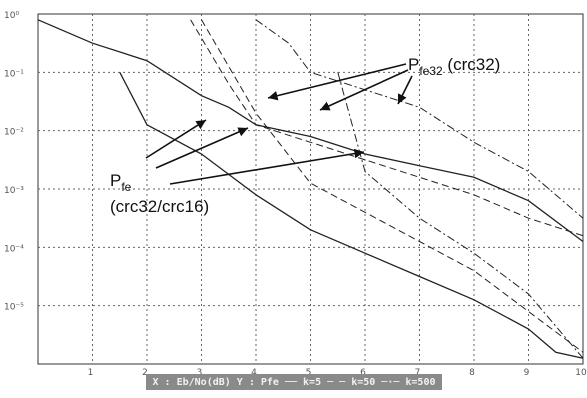  Describe the element at coordinates (145, 373) in the screenshot. I see `x-tick-label: 2` at that location.